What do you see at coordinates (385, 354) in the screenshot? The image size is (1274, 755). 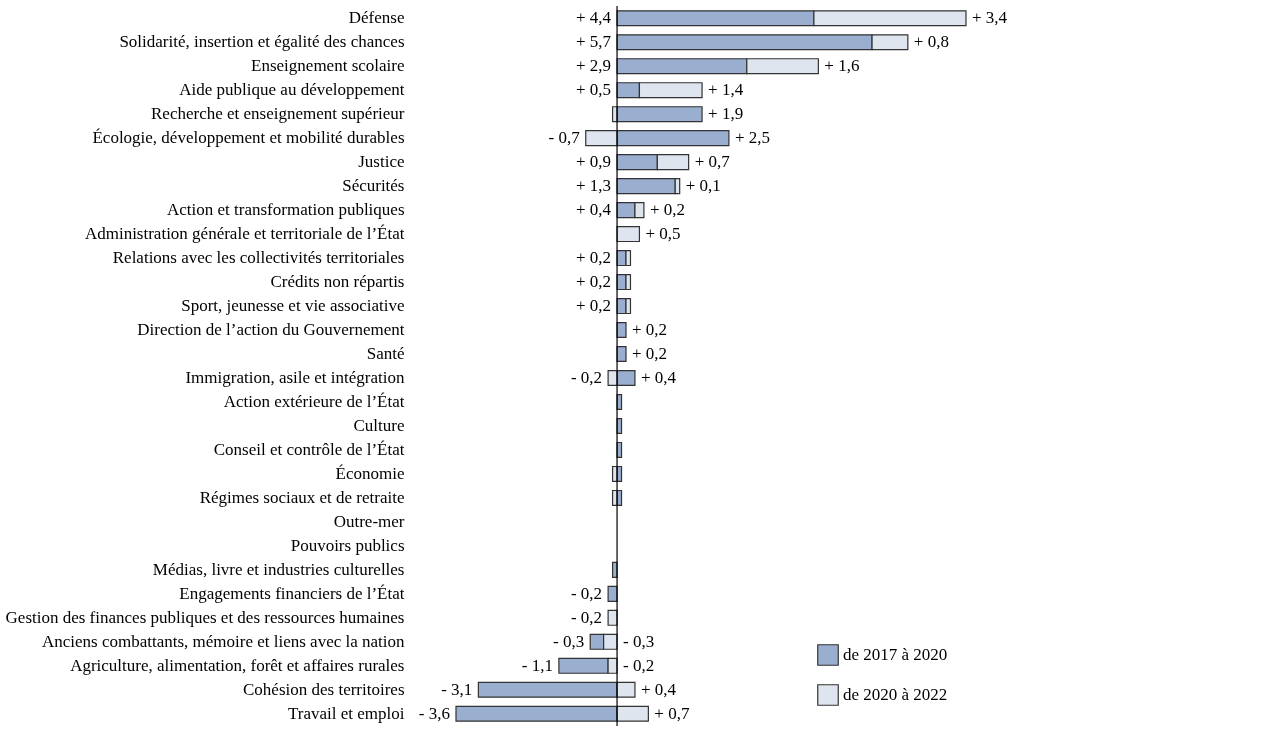 I see `y-tick-label: Santé` at bounding box center [385, 354].